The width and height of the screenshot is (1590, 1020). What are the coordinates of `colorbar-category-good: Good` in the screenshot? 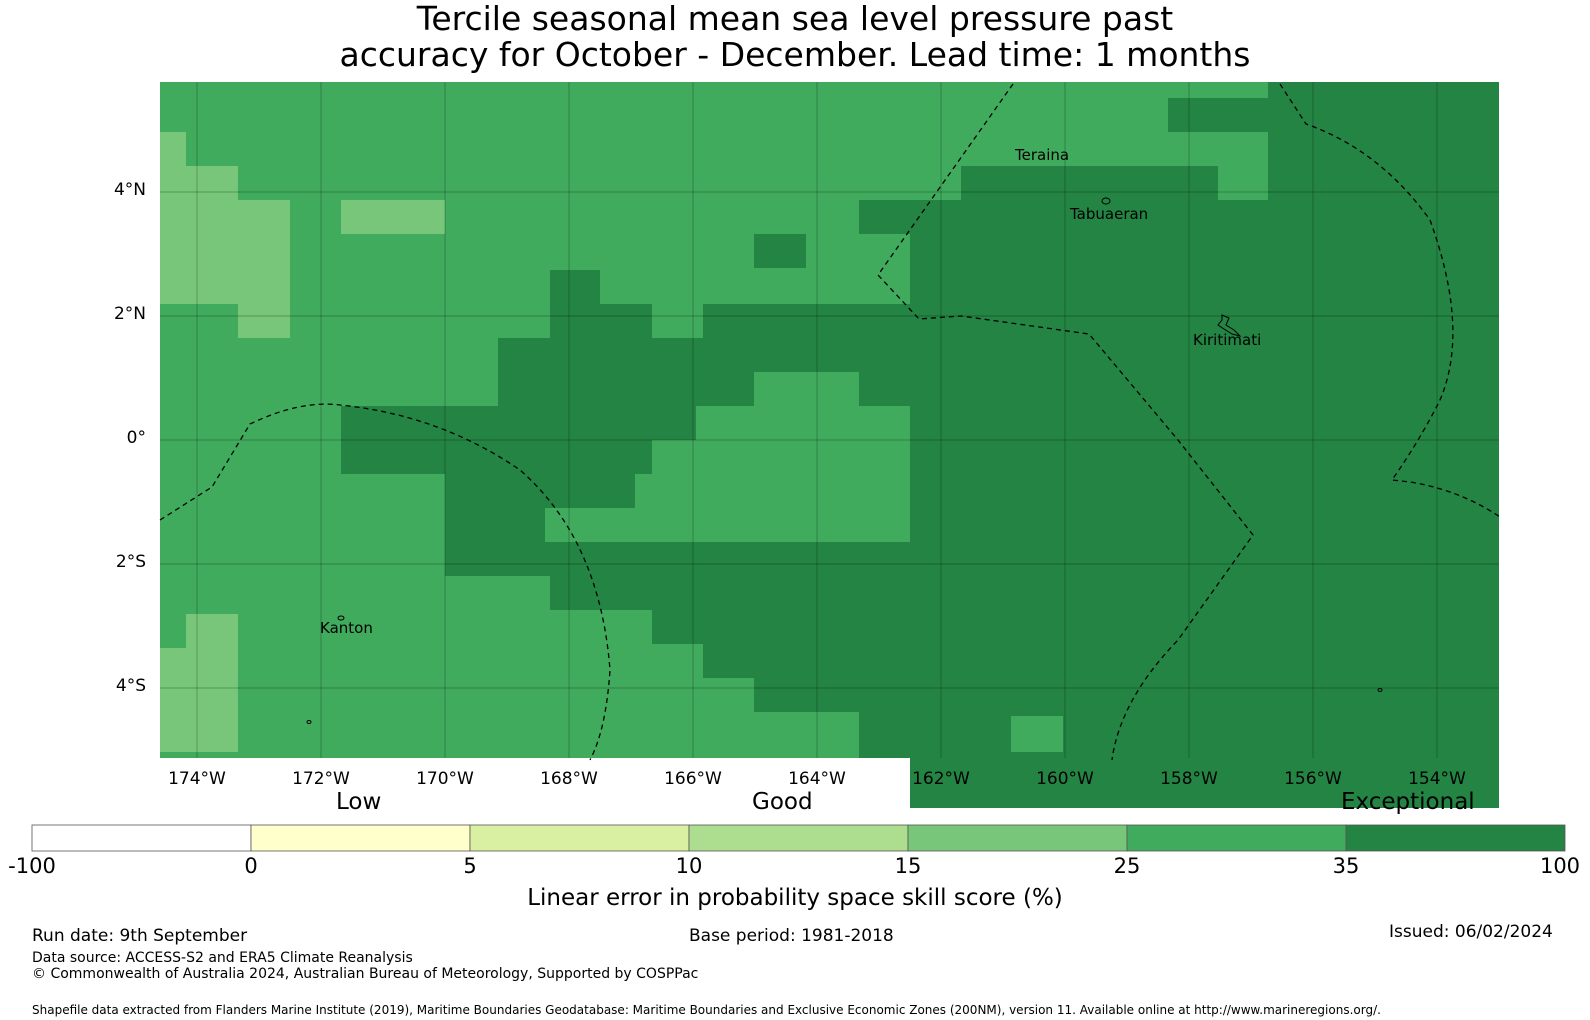 It's located at (782, 802).